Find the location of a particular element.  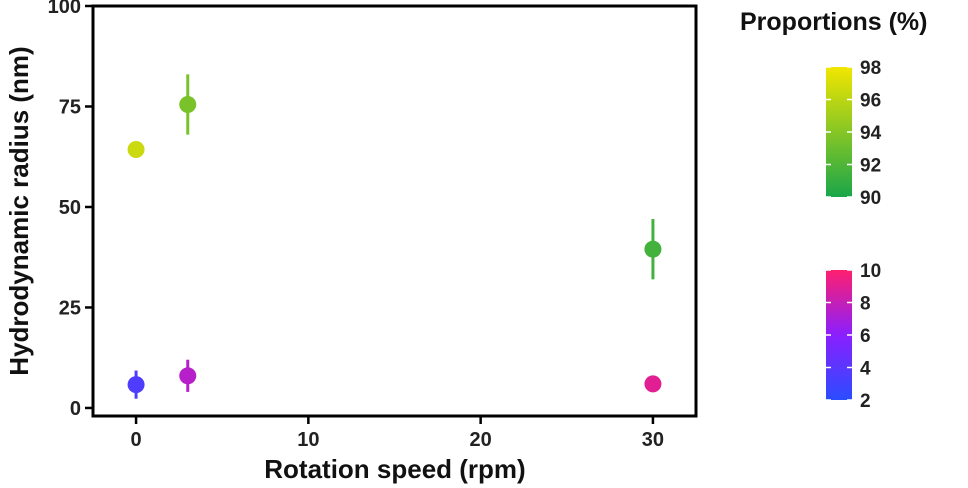

x-tick-label: 30 is located at coordinates (653, 440).